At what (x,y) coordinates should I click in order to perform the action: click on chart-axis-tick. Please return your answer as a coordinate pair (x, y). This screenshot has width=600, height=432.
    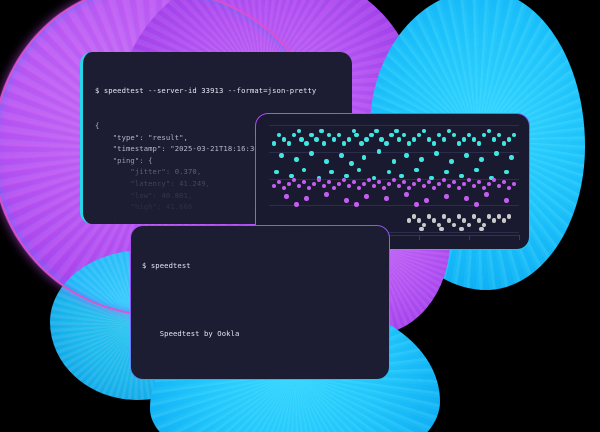
    Looking at the image, I should click on (469, 237).